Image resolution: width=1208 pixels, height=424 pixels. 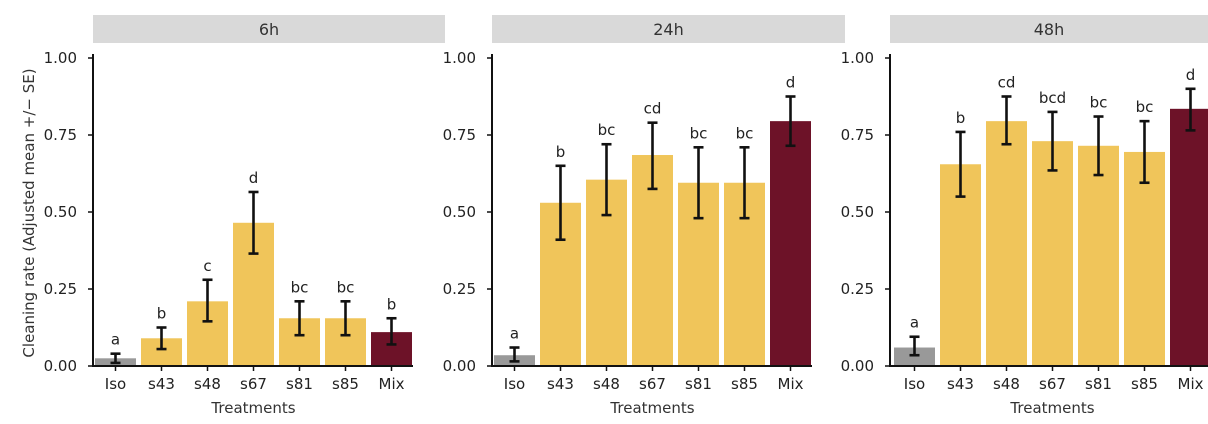 What do you see at coordinates (392, 304) in the screenshot?
I see `significance-letter-Mix: b` at bounding box center [392, 304].